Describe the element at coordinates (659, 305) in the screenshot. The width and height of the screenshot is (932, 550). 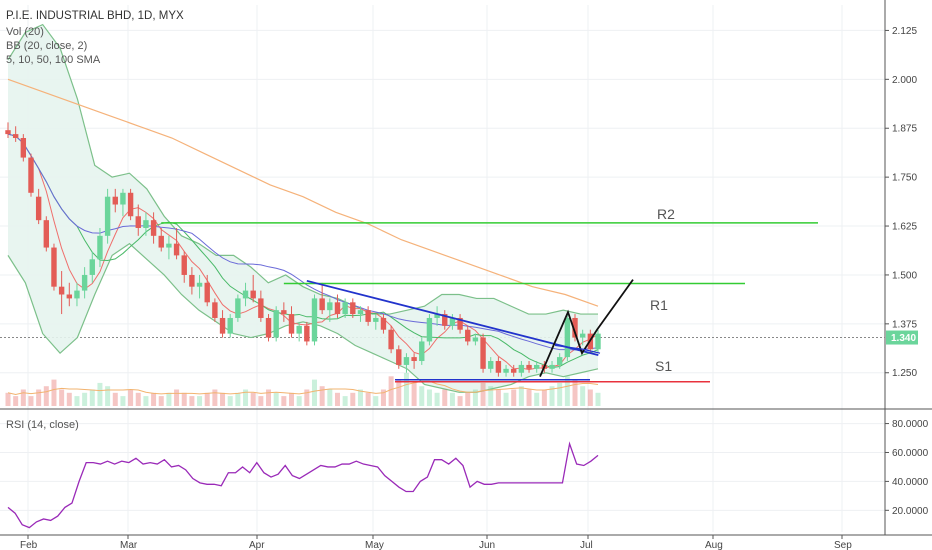
I see `r1-label: R1` at that location.